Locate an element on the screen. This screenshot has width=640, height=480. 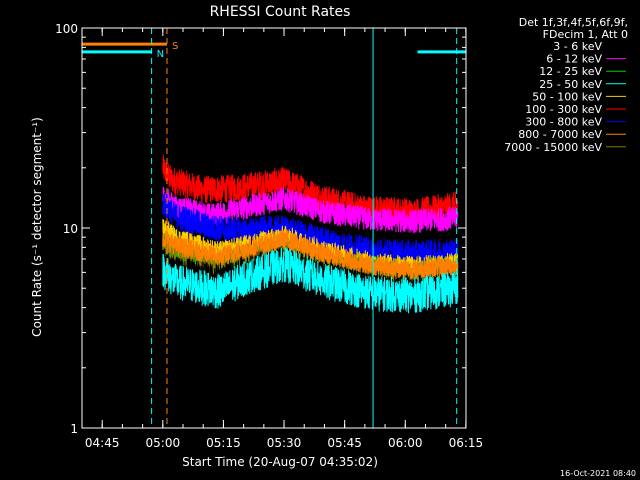
chart-title: RHESSI Count Rates is located at coordinates (280, 12).